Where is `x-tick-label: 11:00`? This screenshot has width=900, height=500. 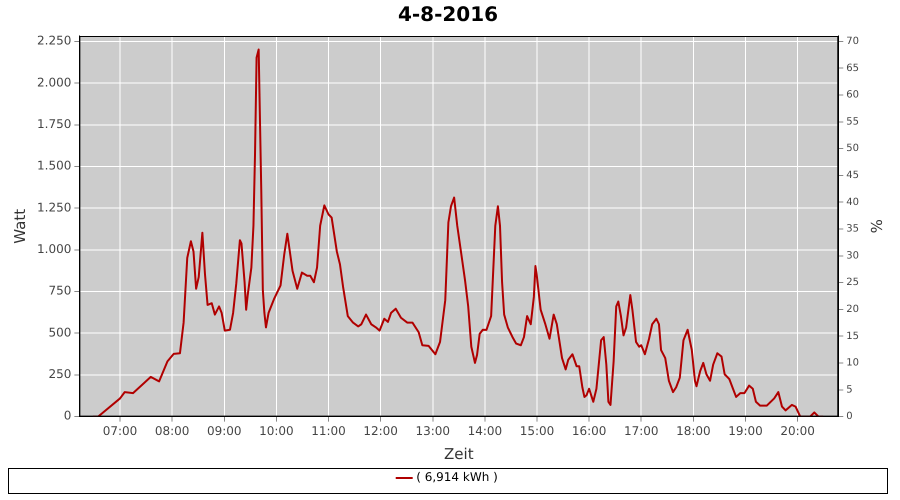 x-tick-label: 11:00 is located at coordinates (328, 431).